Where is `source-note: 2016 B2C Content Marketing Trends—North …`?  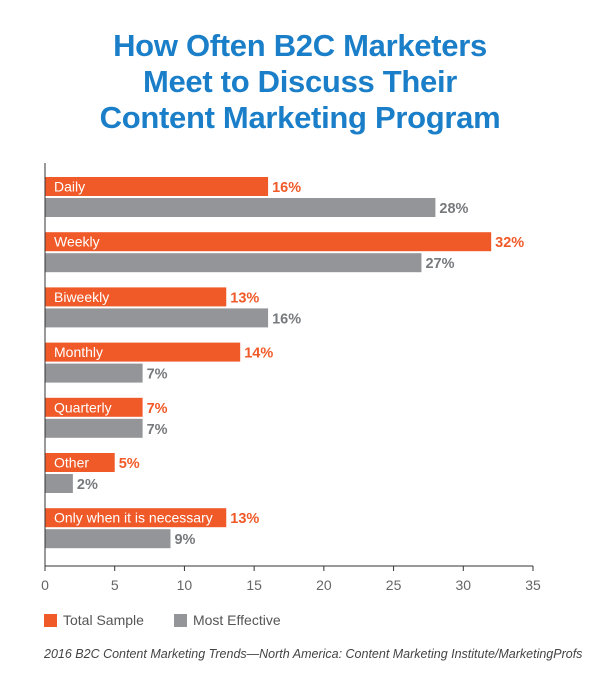
source-note: 2016 B2C Content Marketing Trends—North … is located at coordinates (313, 654).